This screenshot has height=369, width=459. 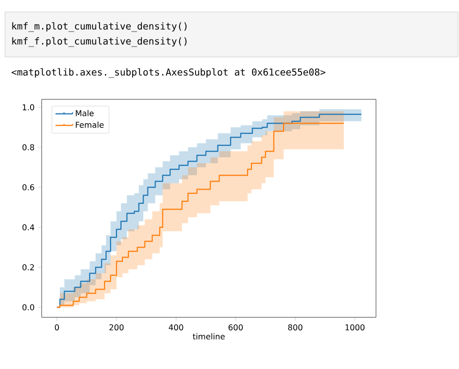 What do you see at coordinates (99, 42) in the screenshot?
I see `text: kmf_f.plot_cumulative_density()` at bounding box center [99, 42].